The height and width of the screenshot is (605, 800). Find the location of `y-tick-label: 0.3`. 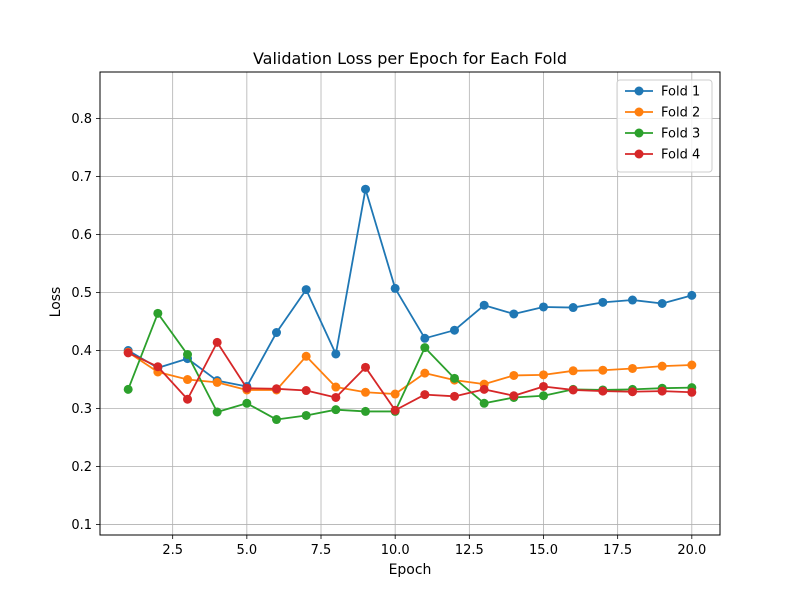

y-tick-label: 0.3 is located at coordinates (81, 409).